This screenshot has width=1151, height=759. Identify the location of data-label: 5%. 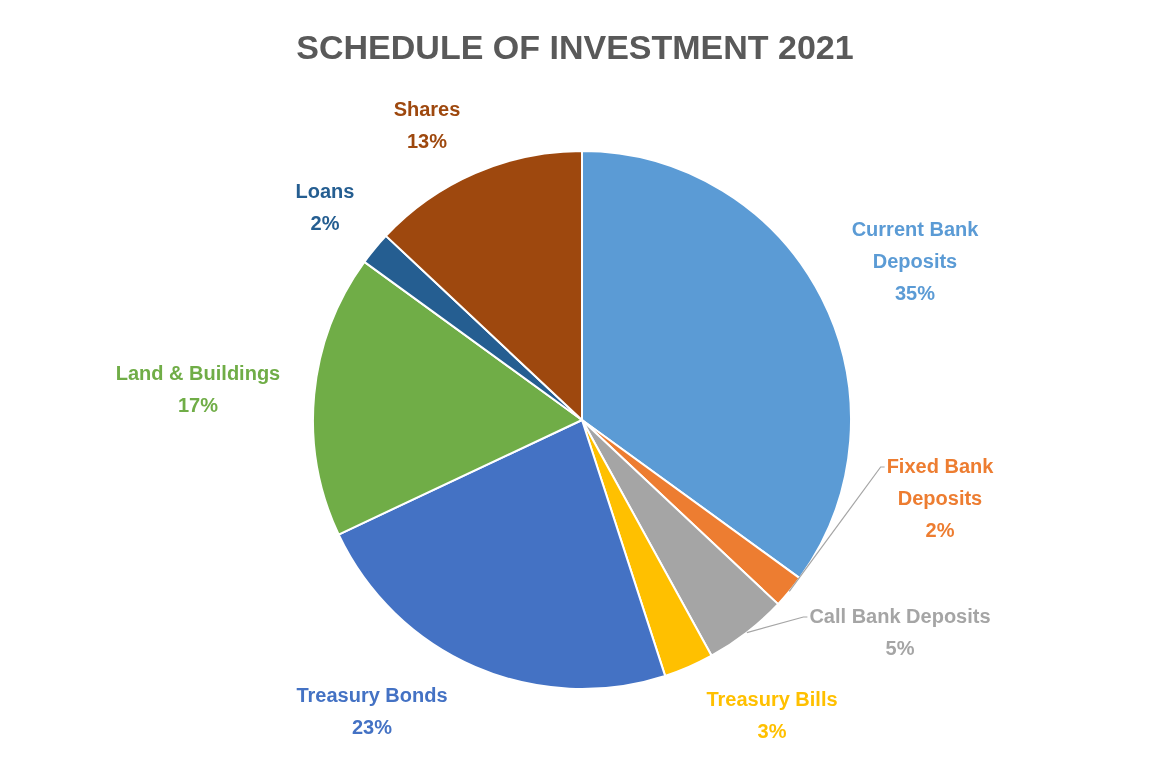
(900, 647).